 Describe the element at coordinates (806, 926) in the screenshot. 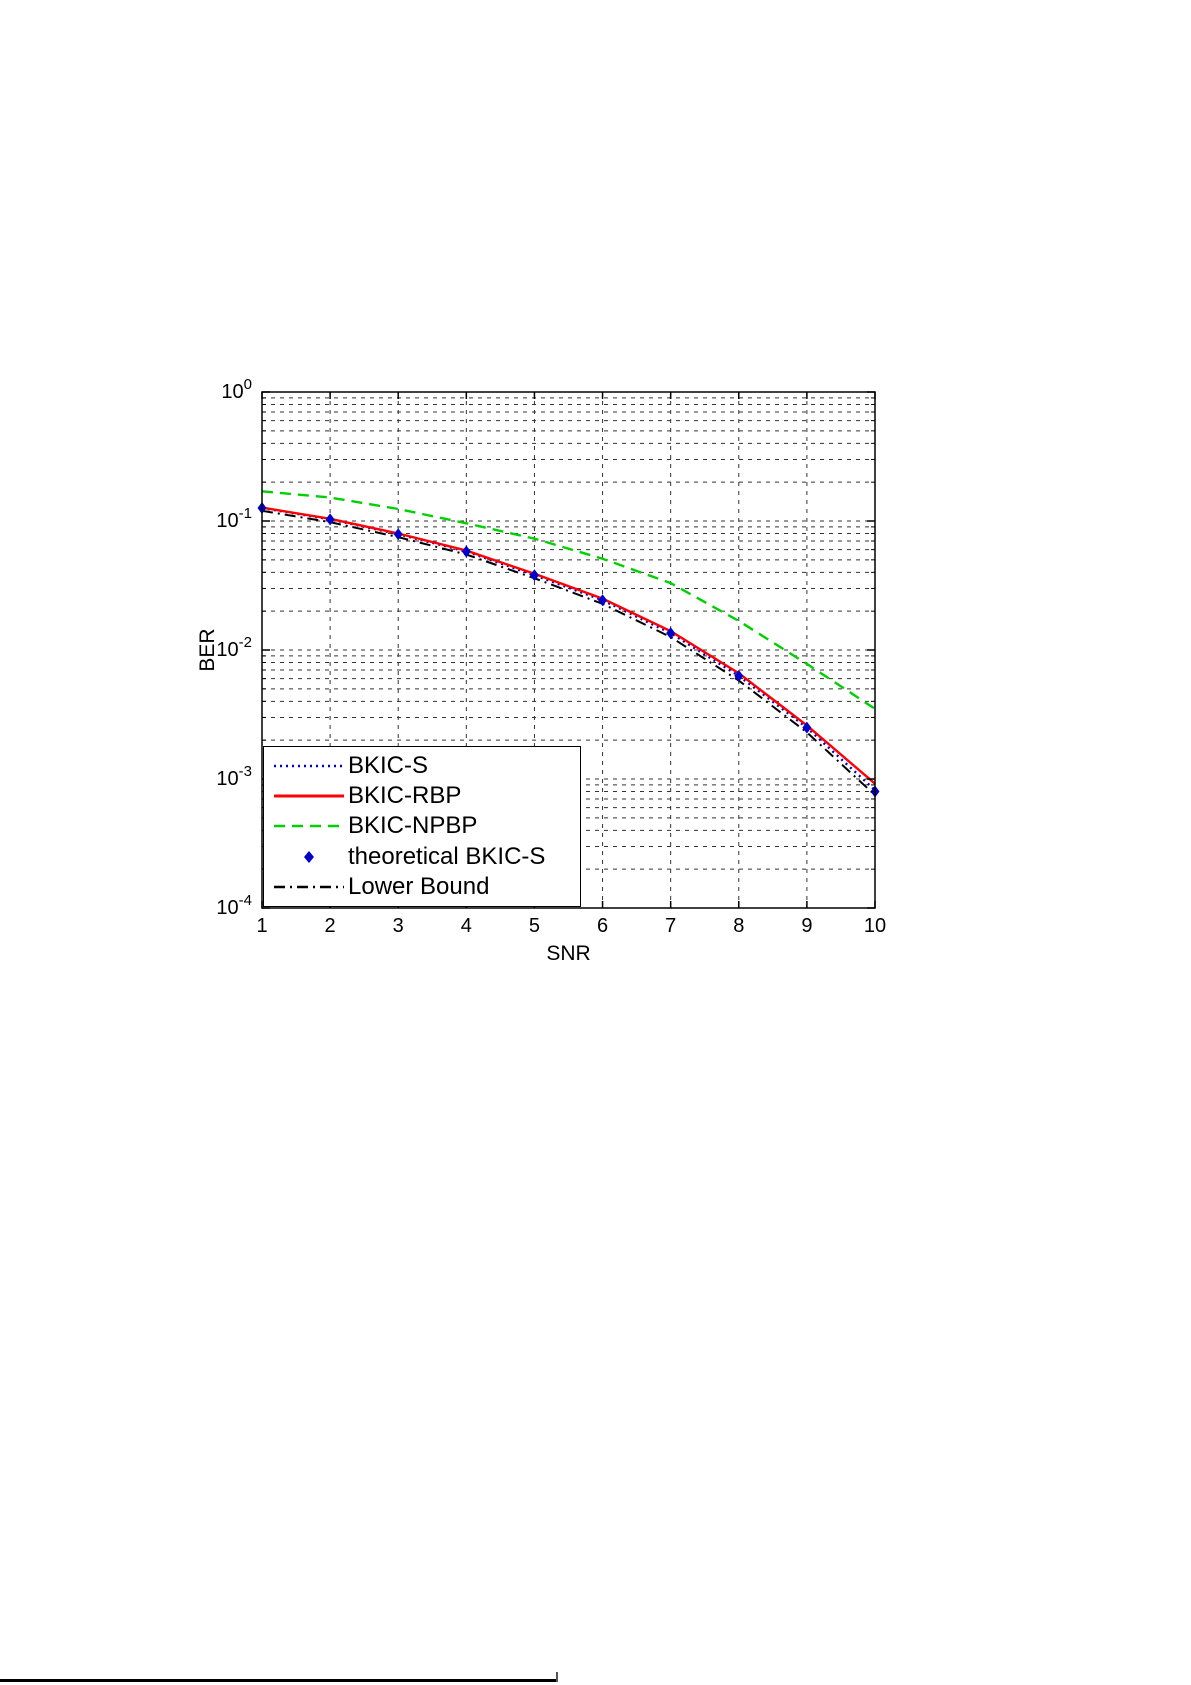

I see `svg-text: 9` at that location.